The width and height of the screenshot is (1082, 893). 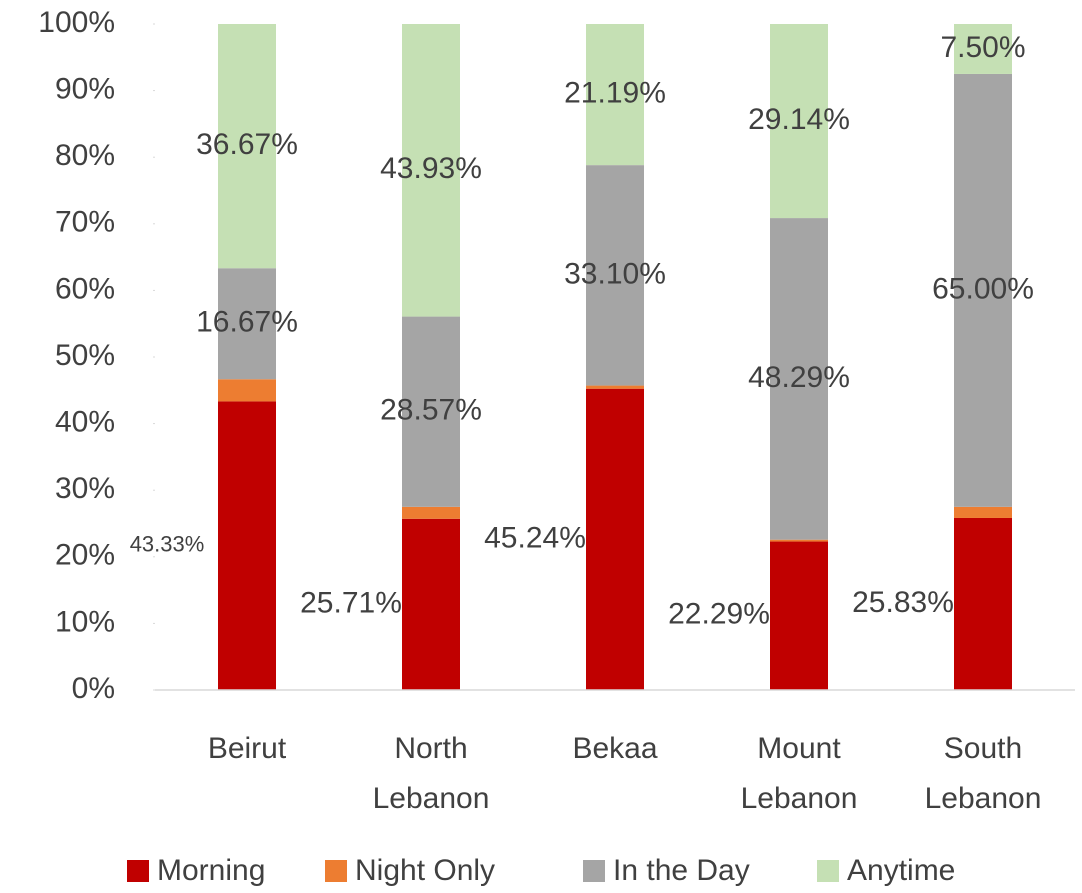 I want to click on data-label: 25.83%, so click(x=903, y=602).